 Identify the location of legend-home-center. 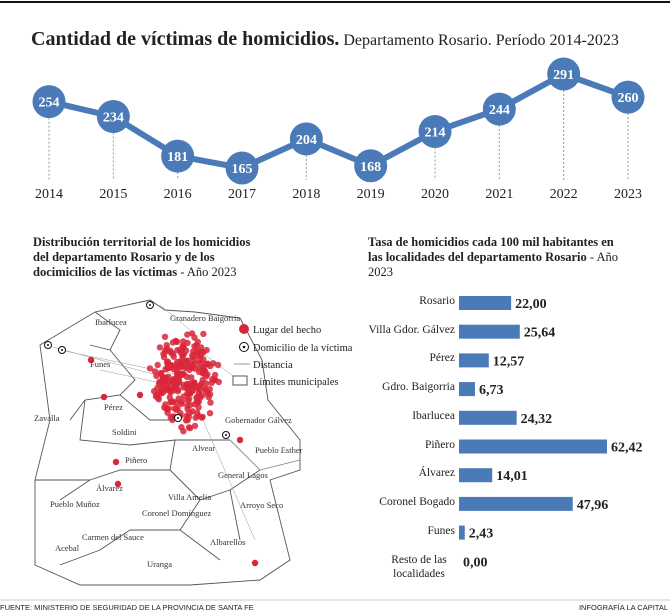
(244, 347).